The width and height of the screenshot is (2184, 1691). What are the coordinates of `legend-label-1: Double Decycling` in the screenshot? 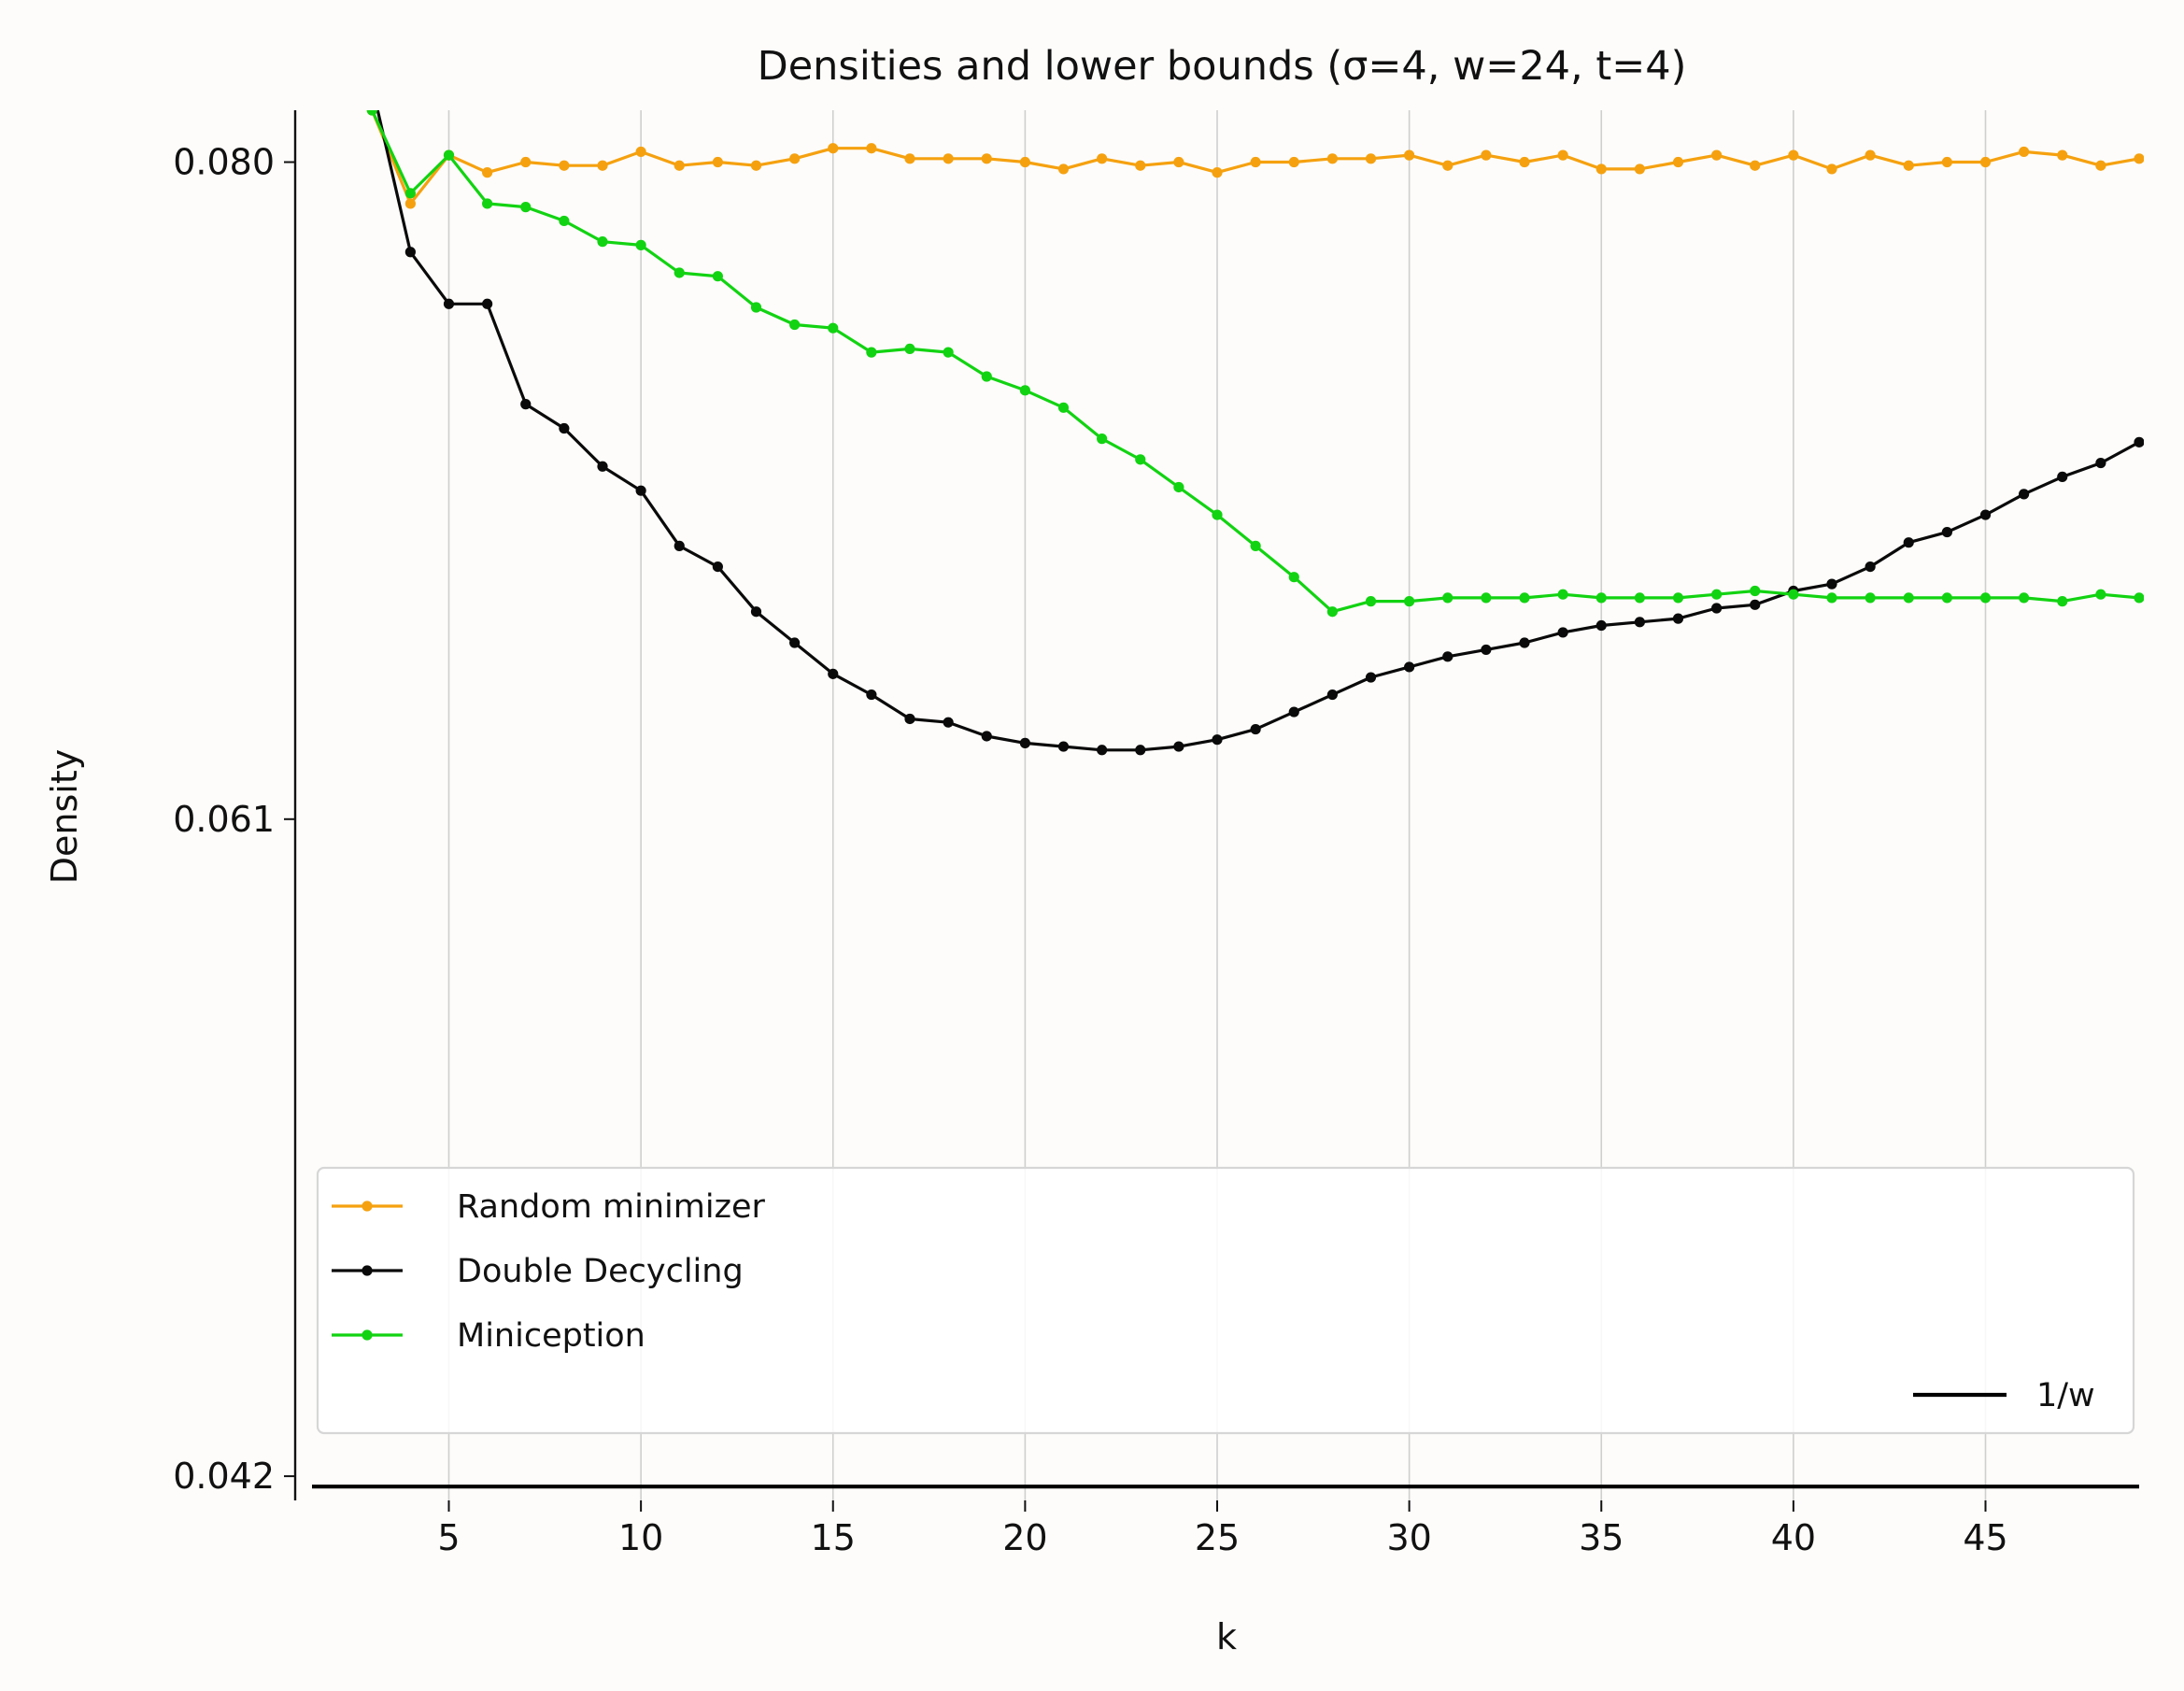 It's located at (600, 1271).